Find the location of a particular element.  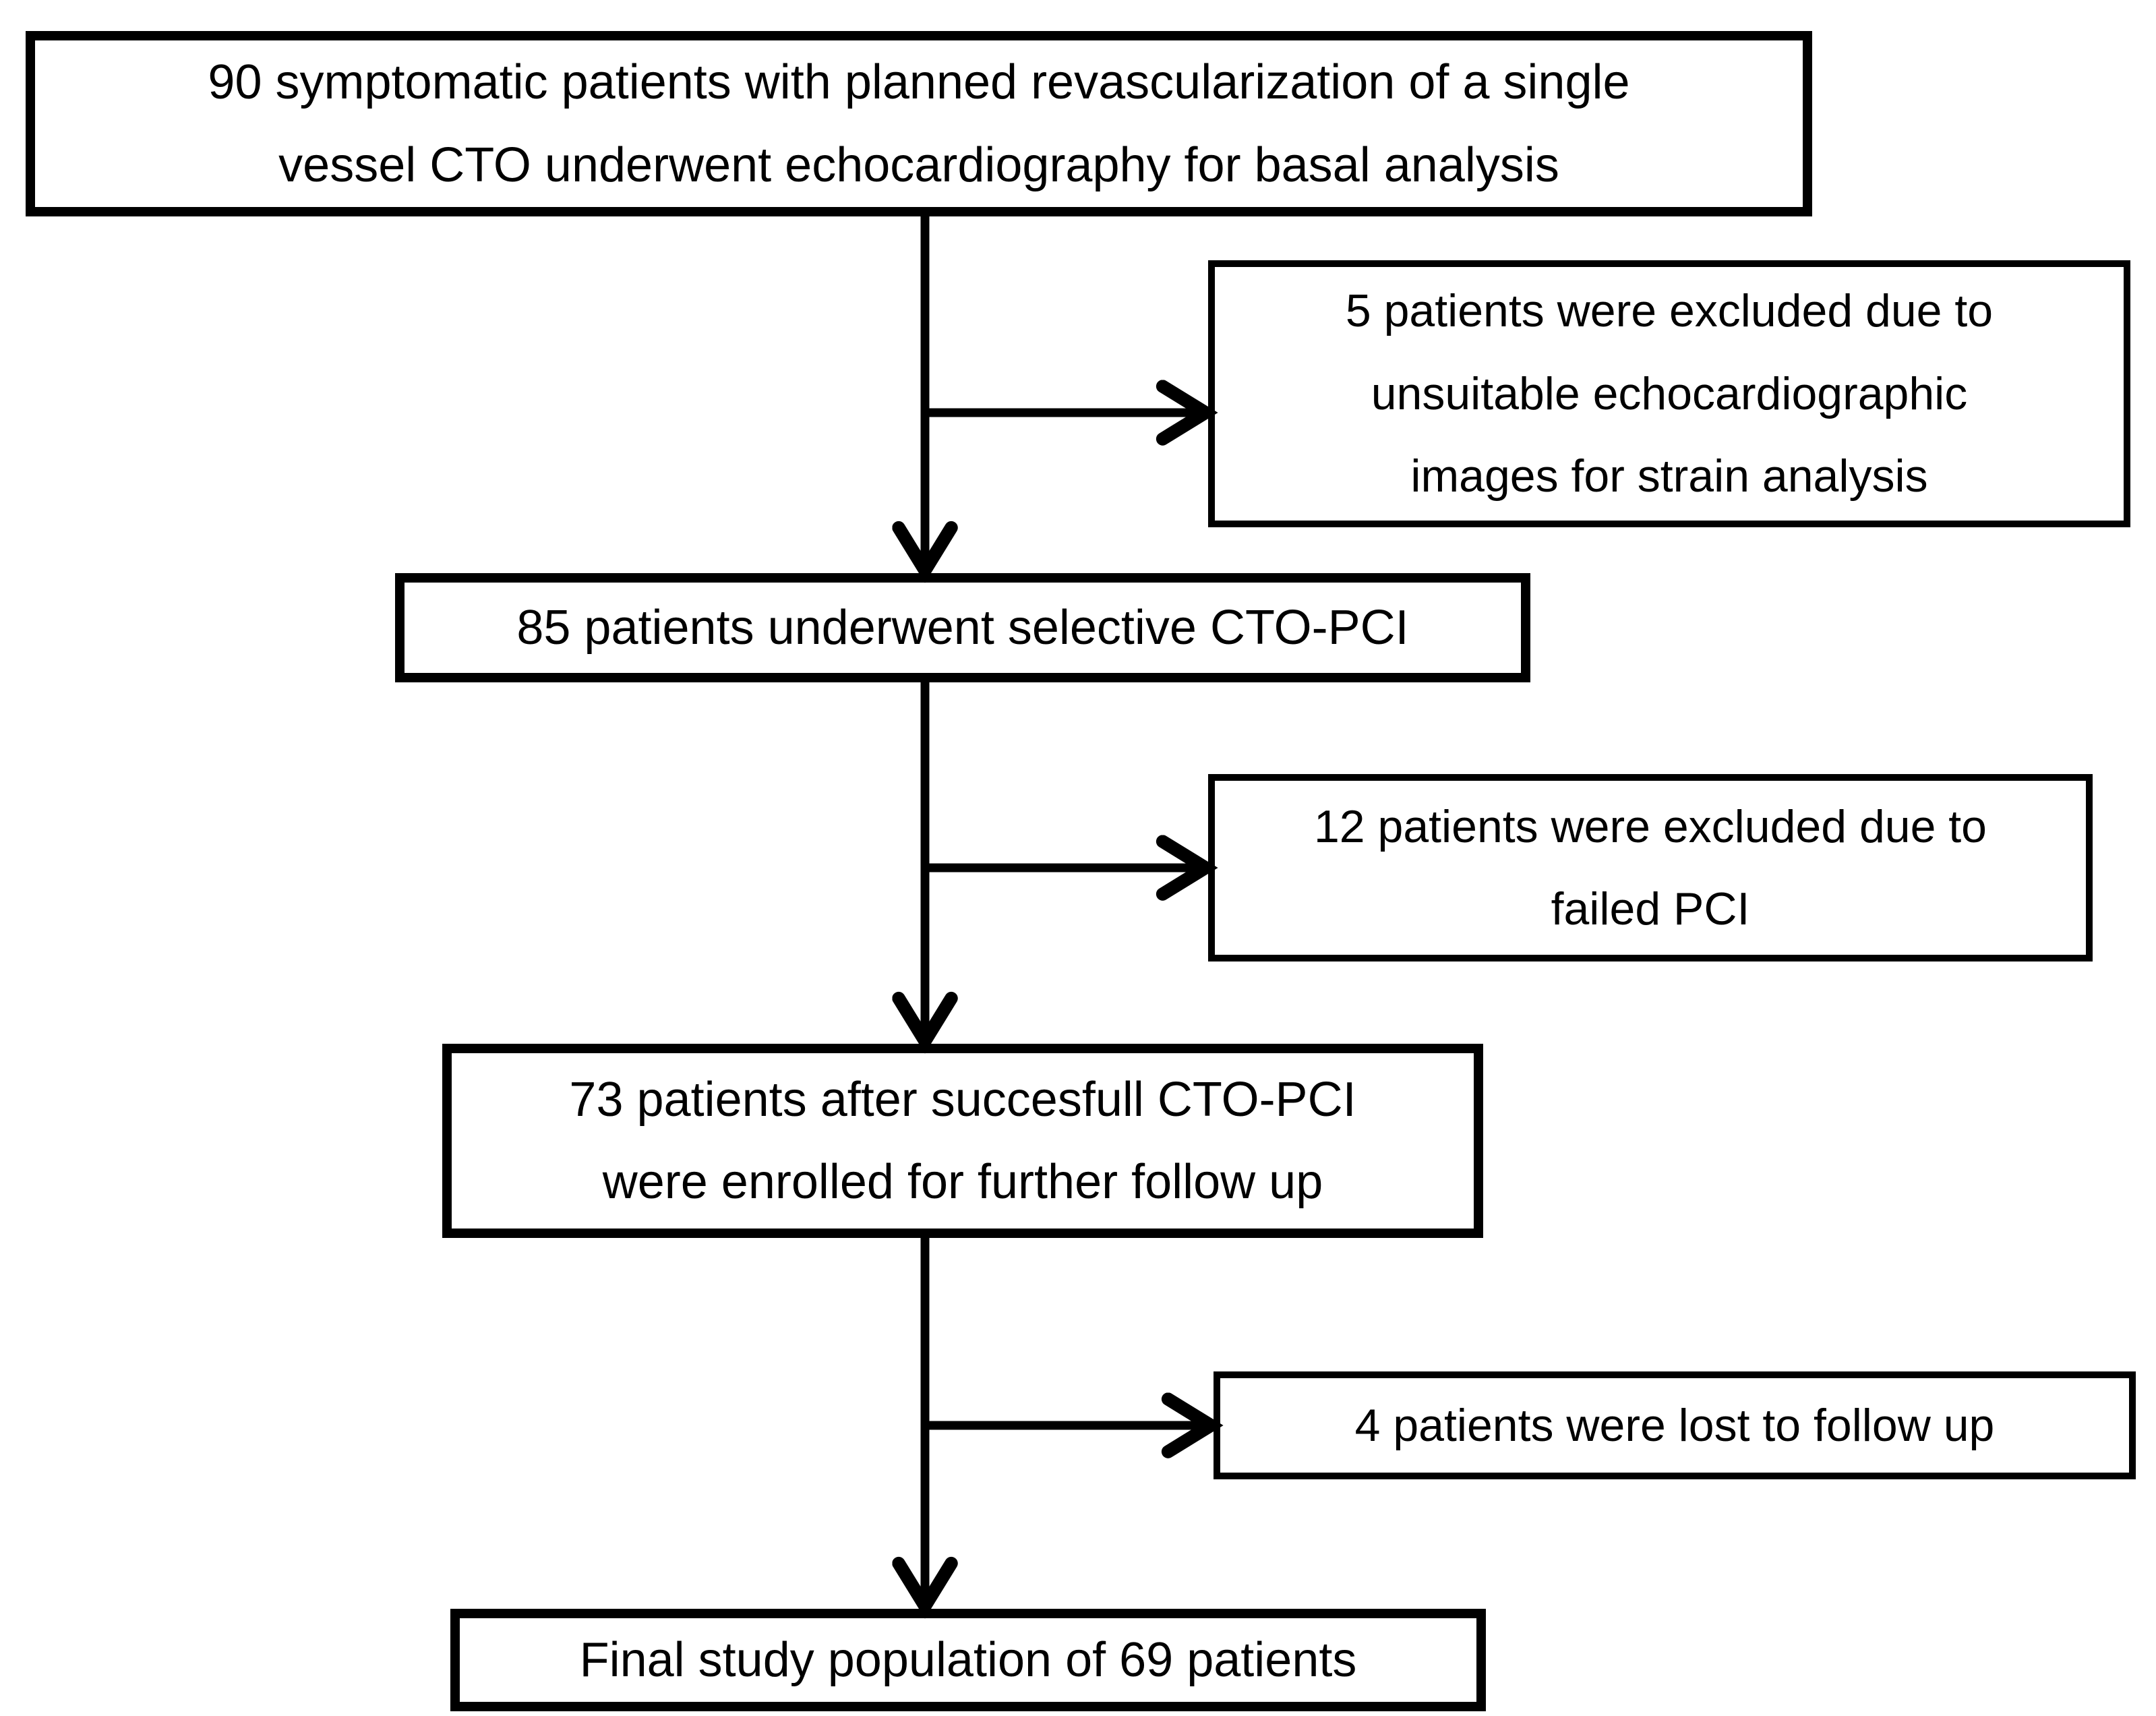

flow-box-pci-85: 85 patients underwent selective CTO-PCI is located at coordinates (962, 627).